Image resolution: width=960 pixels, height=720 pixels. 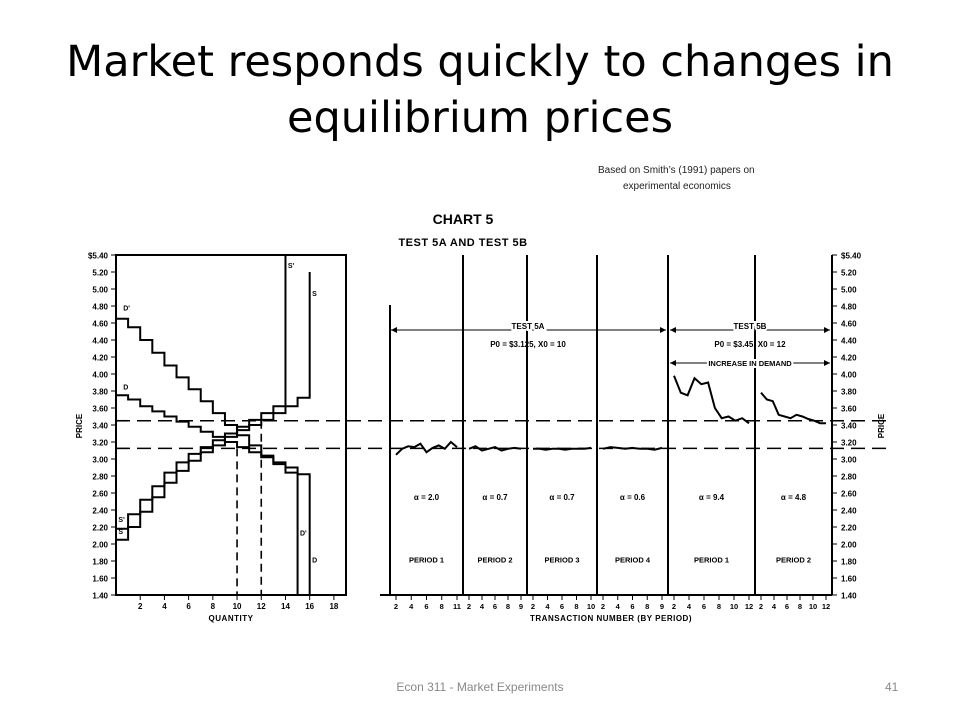 I want to click on footer-text: Econ 311 - Market Experiments, so click(x=480, y=687).